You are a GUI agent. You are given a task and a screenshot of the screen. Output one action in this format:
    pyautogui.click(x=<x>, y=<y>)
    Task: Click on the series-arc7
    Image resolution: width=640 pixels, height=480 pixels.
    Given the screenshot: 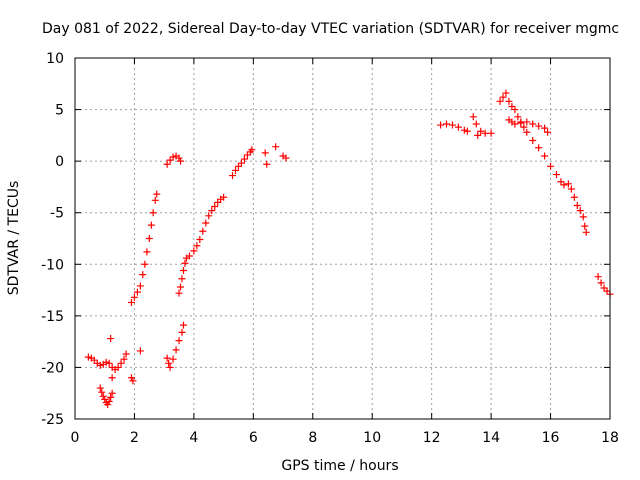 What is the action you would take?
    pyautogui.click(x=201, y=245)
    